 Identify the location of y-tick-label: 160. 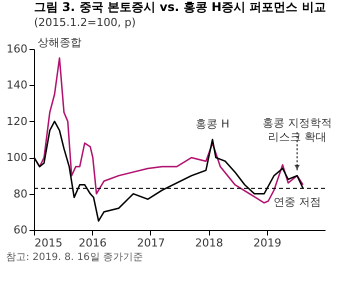
(17, 49).